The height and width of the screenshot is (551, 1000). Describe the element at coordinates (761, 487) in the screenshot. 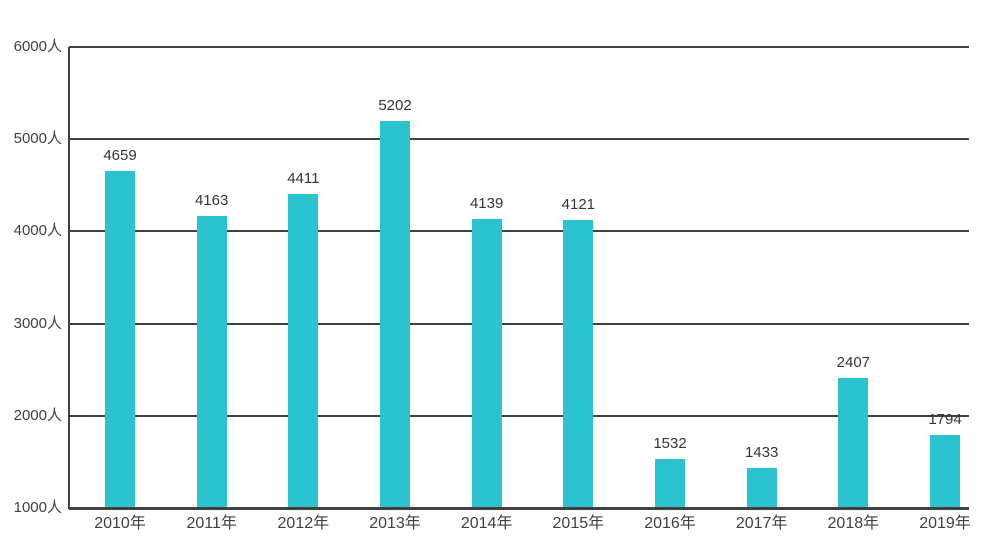

I see `bar-2017年` at that location.